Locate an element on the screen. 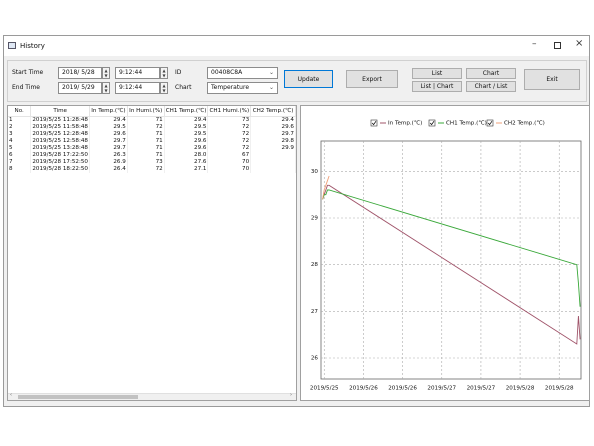 The width and height of the screenshot is (594, 446). maximize-button is located at coordinates (557, 45).